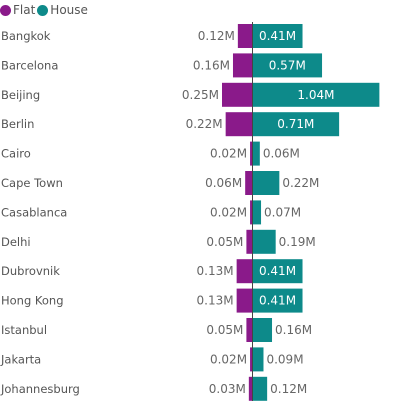 The image size is (420, 401). Describe the element at coordinates (266, 183) in the screenshot. I see `bar-house-cape-town` at that location.